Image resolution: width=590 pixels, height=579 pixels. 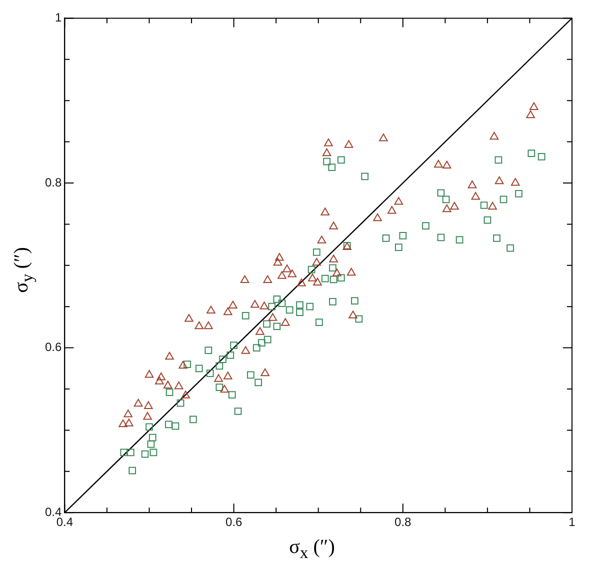 I want to click on y-tick-label: 0.6, so click(x=53, y=347).